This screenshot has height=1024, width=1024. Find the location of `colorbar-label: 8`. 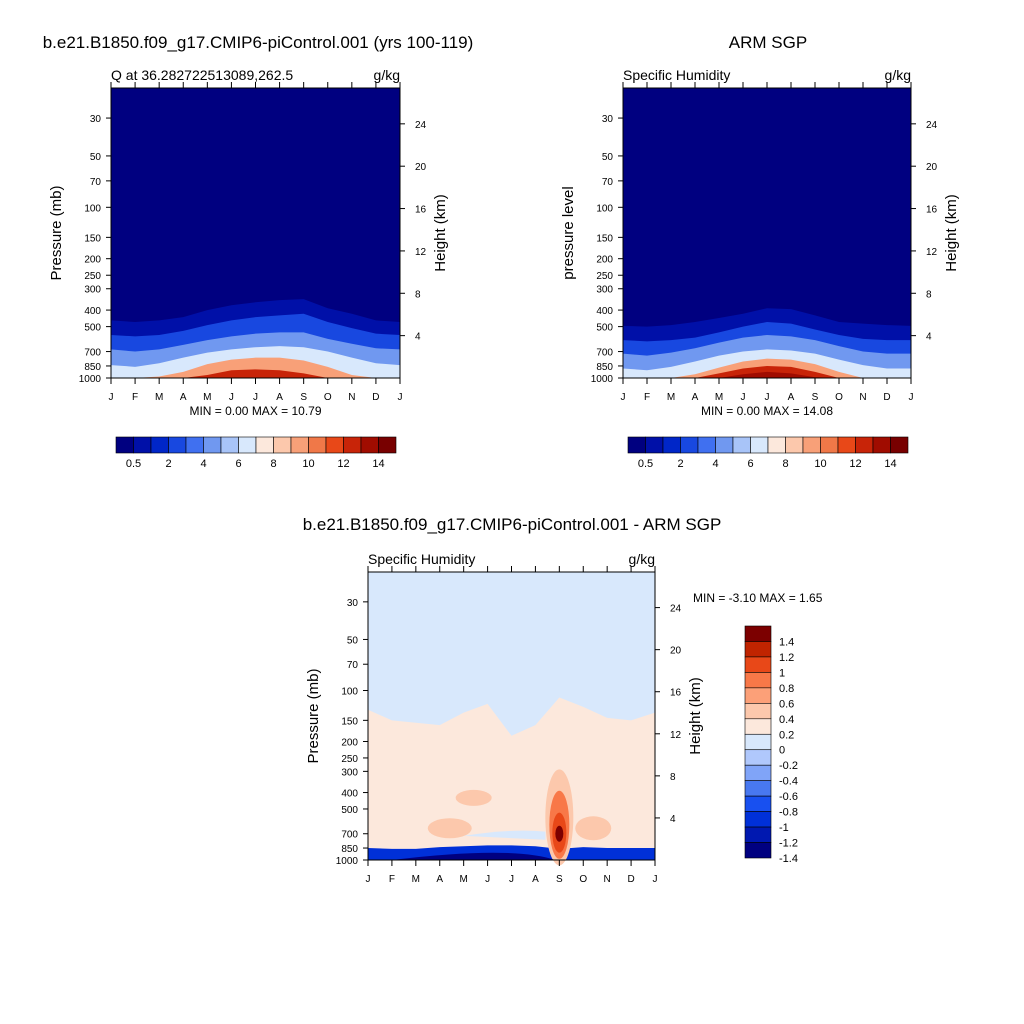

colorbar-label: 8 is located at coordinates (273, 464).